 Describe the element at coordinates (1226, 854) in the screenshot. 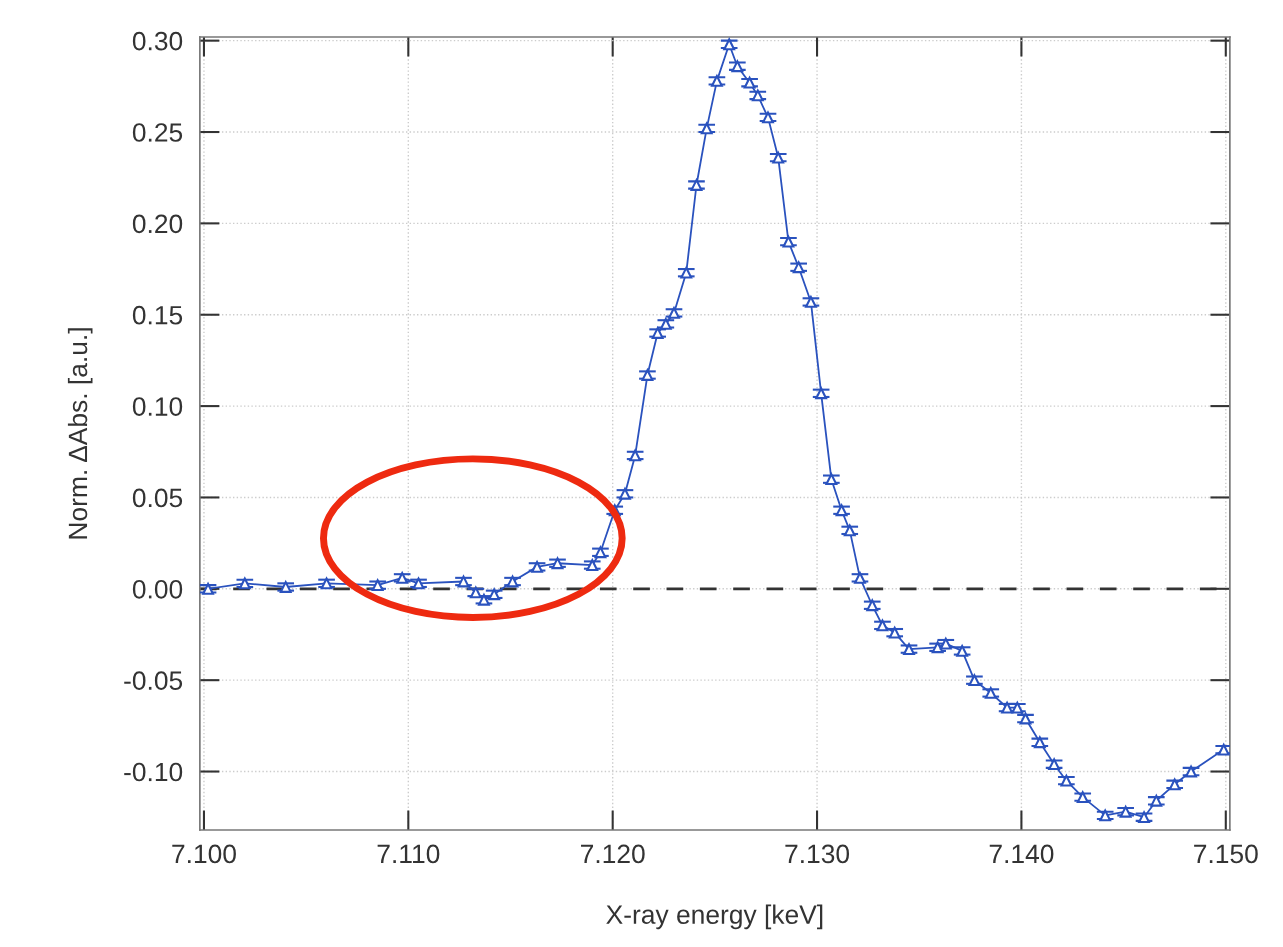

I see `x-tick-label: 7.150` at that location.